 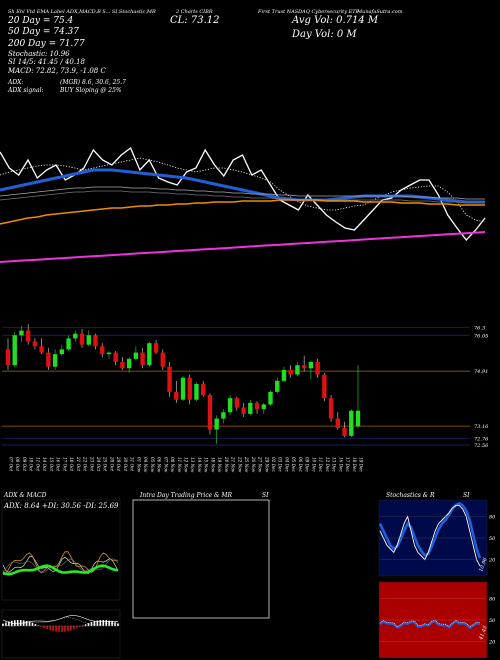 What do you see at coordinates (37, 464) in the screenshot?
I see `x-tick-label: 11 Oct` at bounding box center [37, 464].